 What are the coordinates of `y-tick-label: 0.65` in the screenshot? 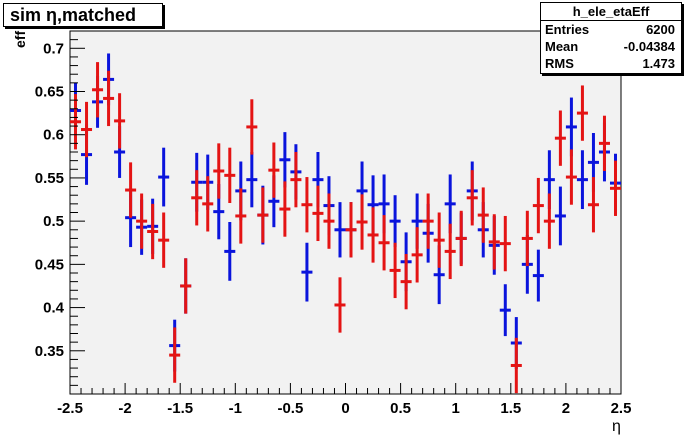 It's located at (49, 92).